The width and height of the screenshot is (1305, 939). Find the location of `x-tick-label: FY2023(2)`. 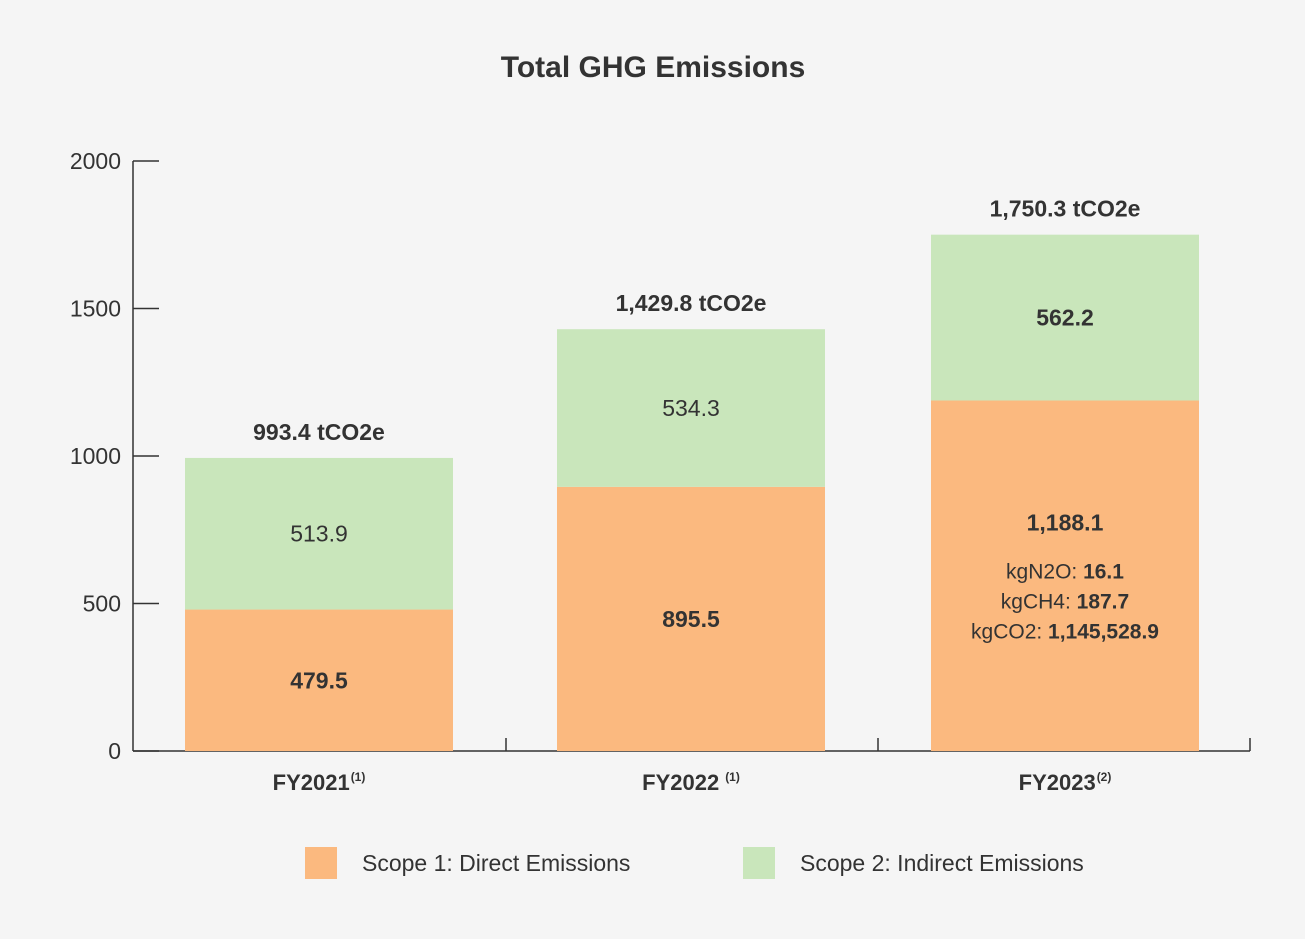

x-tick-label: FY2023(2) is located at coordinates (1065, 782).